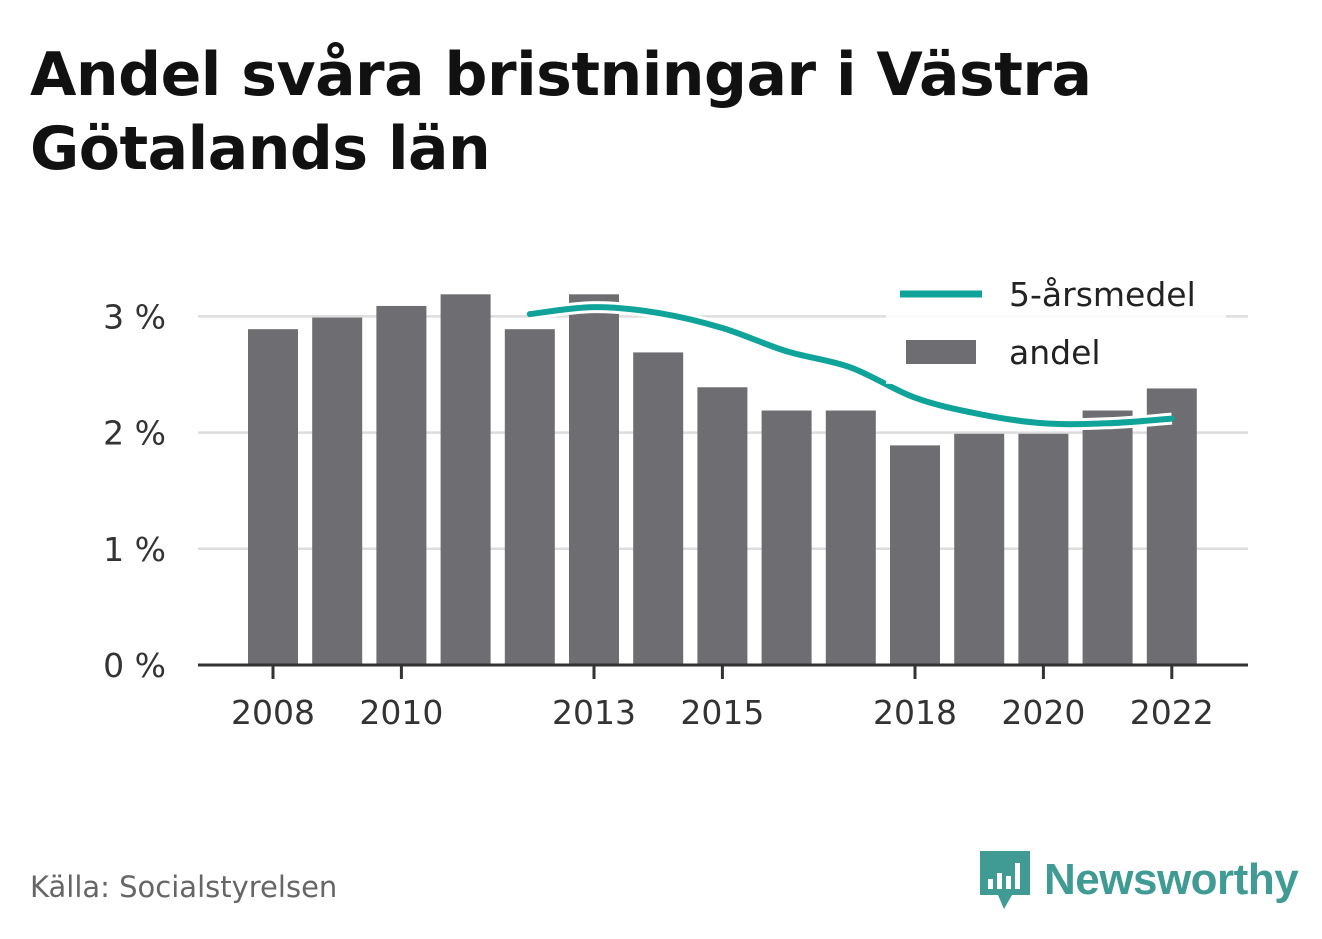 The width and height of the screenshot is (1322, 939). I want to click on x-axis, so click(723, 671).